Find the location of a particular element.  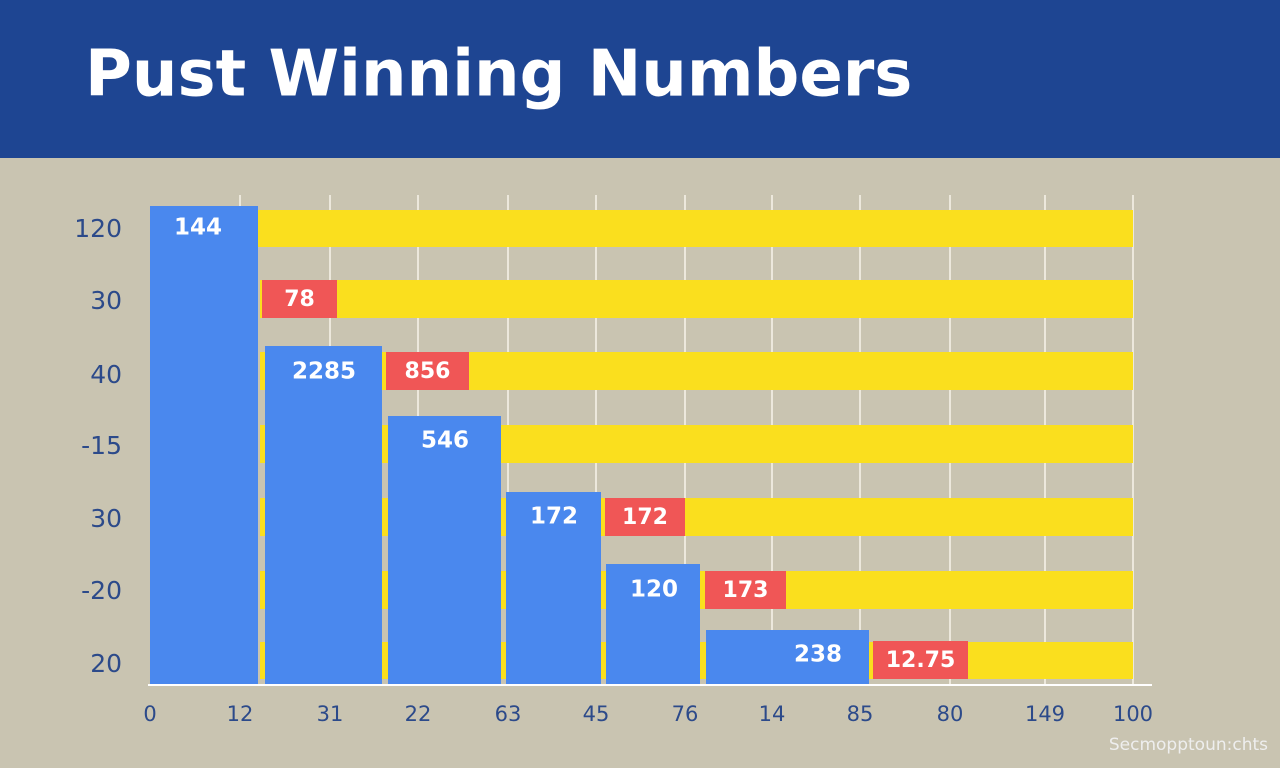

red-label: 12.75 is located at coordinates (921, 660).